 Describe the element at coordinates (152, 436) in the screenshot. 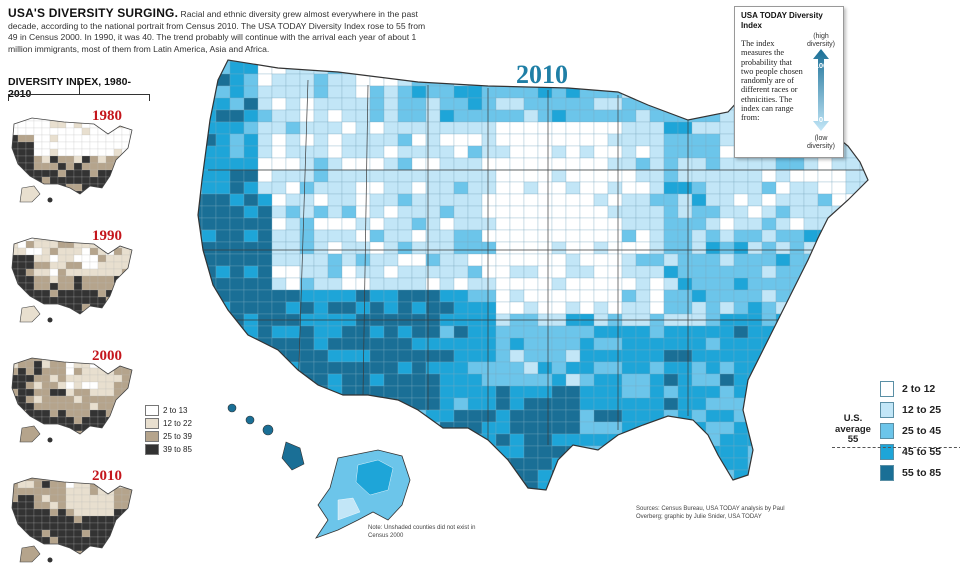

I see `history-legend-swatch` at that location.